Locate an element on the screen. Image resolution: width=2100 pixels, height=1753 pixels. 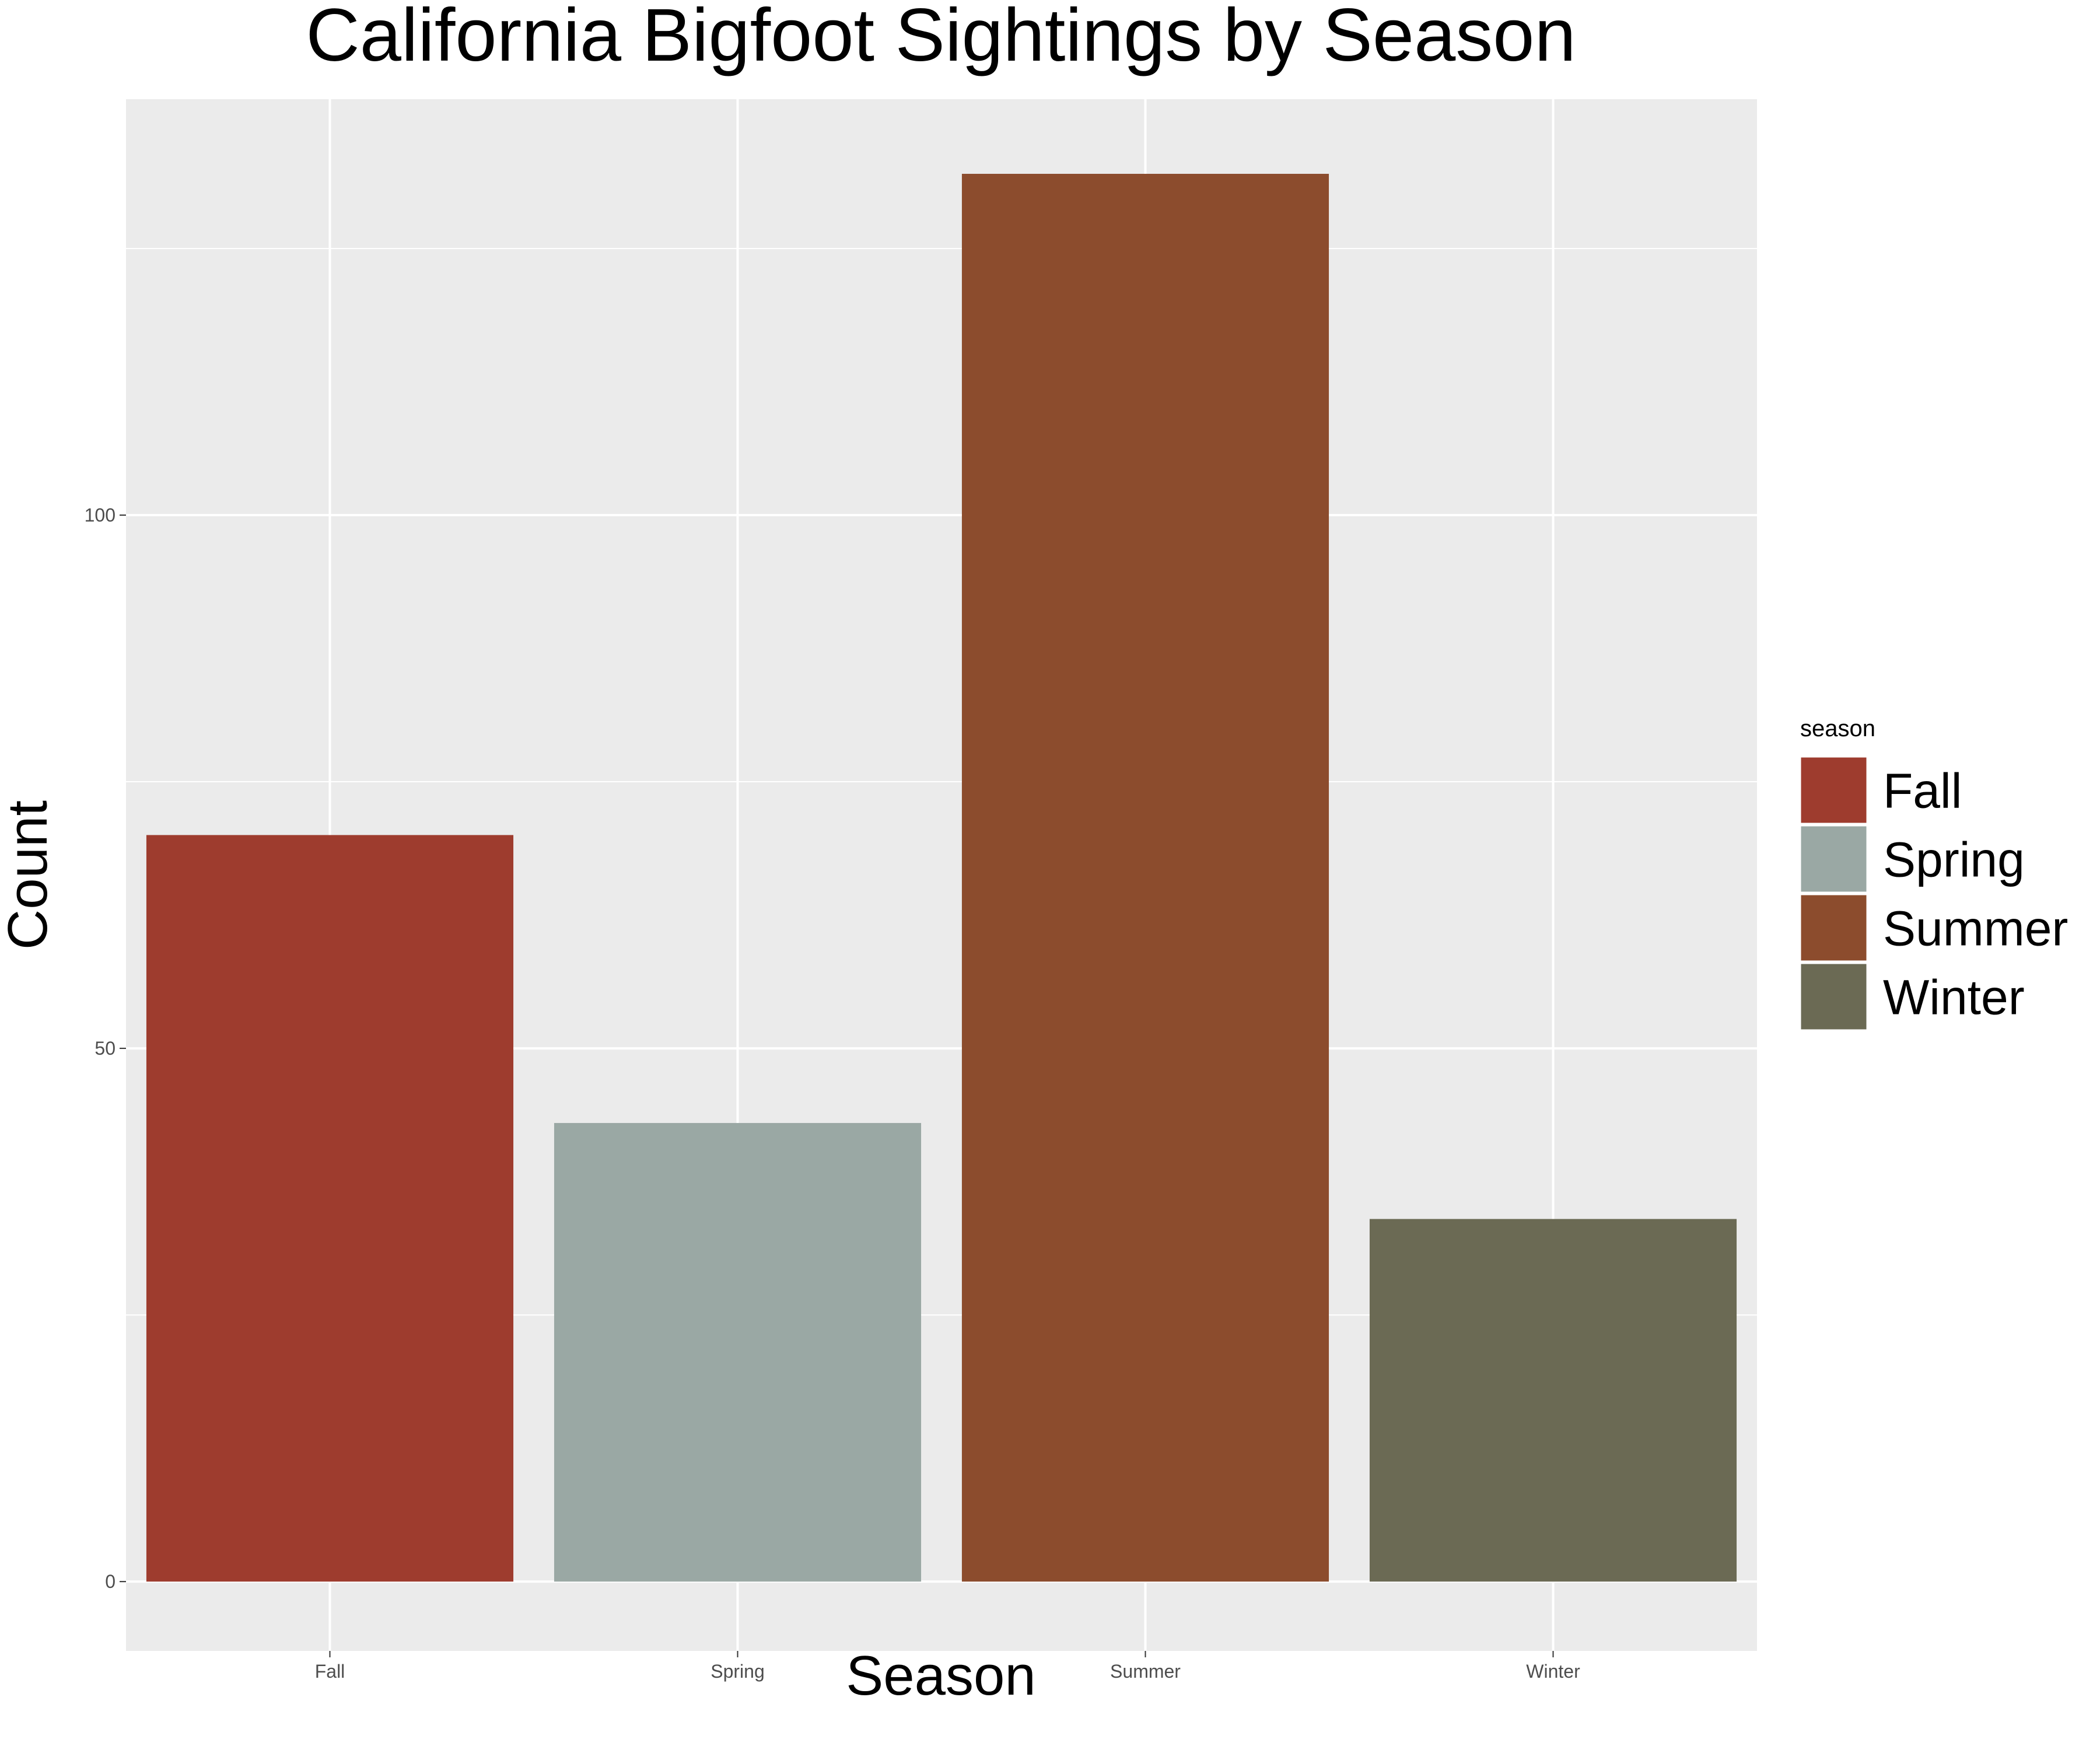
x-axis: Fall Spring Summer Winter is located at coordinates (947, 1666).